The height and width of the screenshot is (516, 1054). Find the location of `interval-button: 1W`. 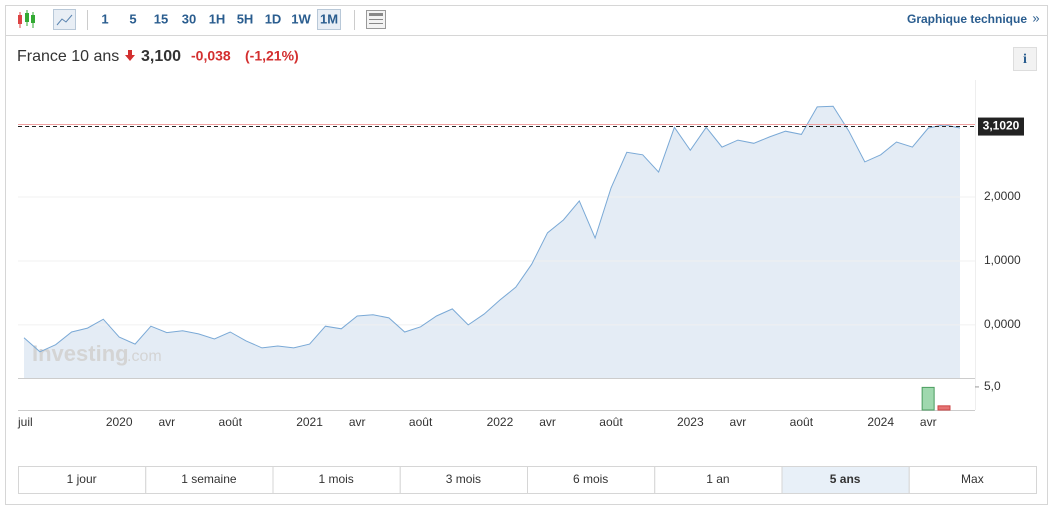

interval-button: 1W is located at coordinates (301, 18).